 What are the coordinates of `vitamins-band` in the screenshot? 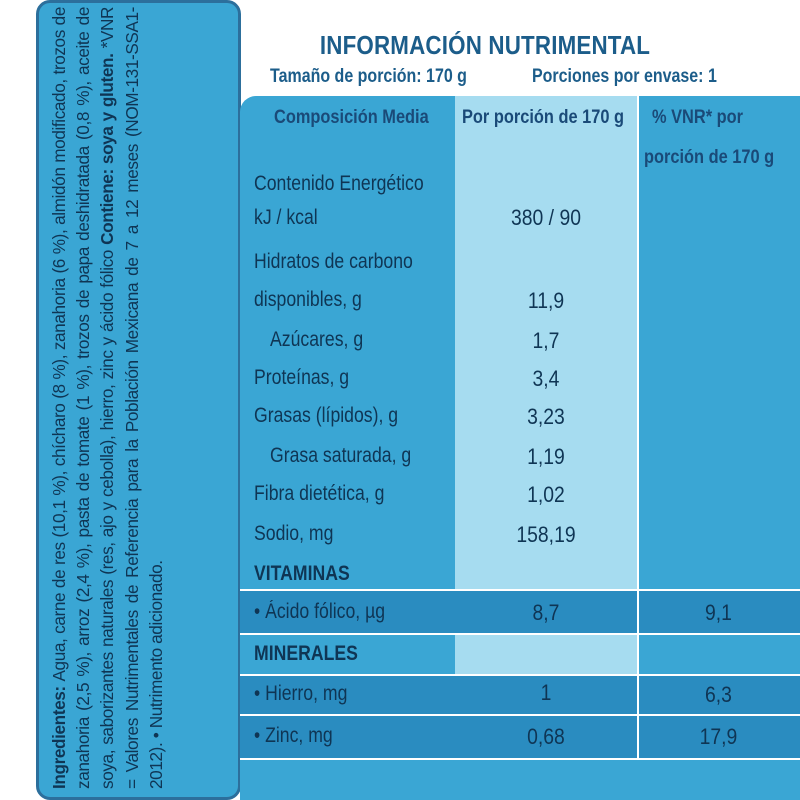 It's located at (520, 611).